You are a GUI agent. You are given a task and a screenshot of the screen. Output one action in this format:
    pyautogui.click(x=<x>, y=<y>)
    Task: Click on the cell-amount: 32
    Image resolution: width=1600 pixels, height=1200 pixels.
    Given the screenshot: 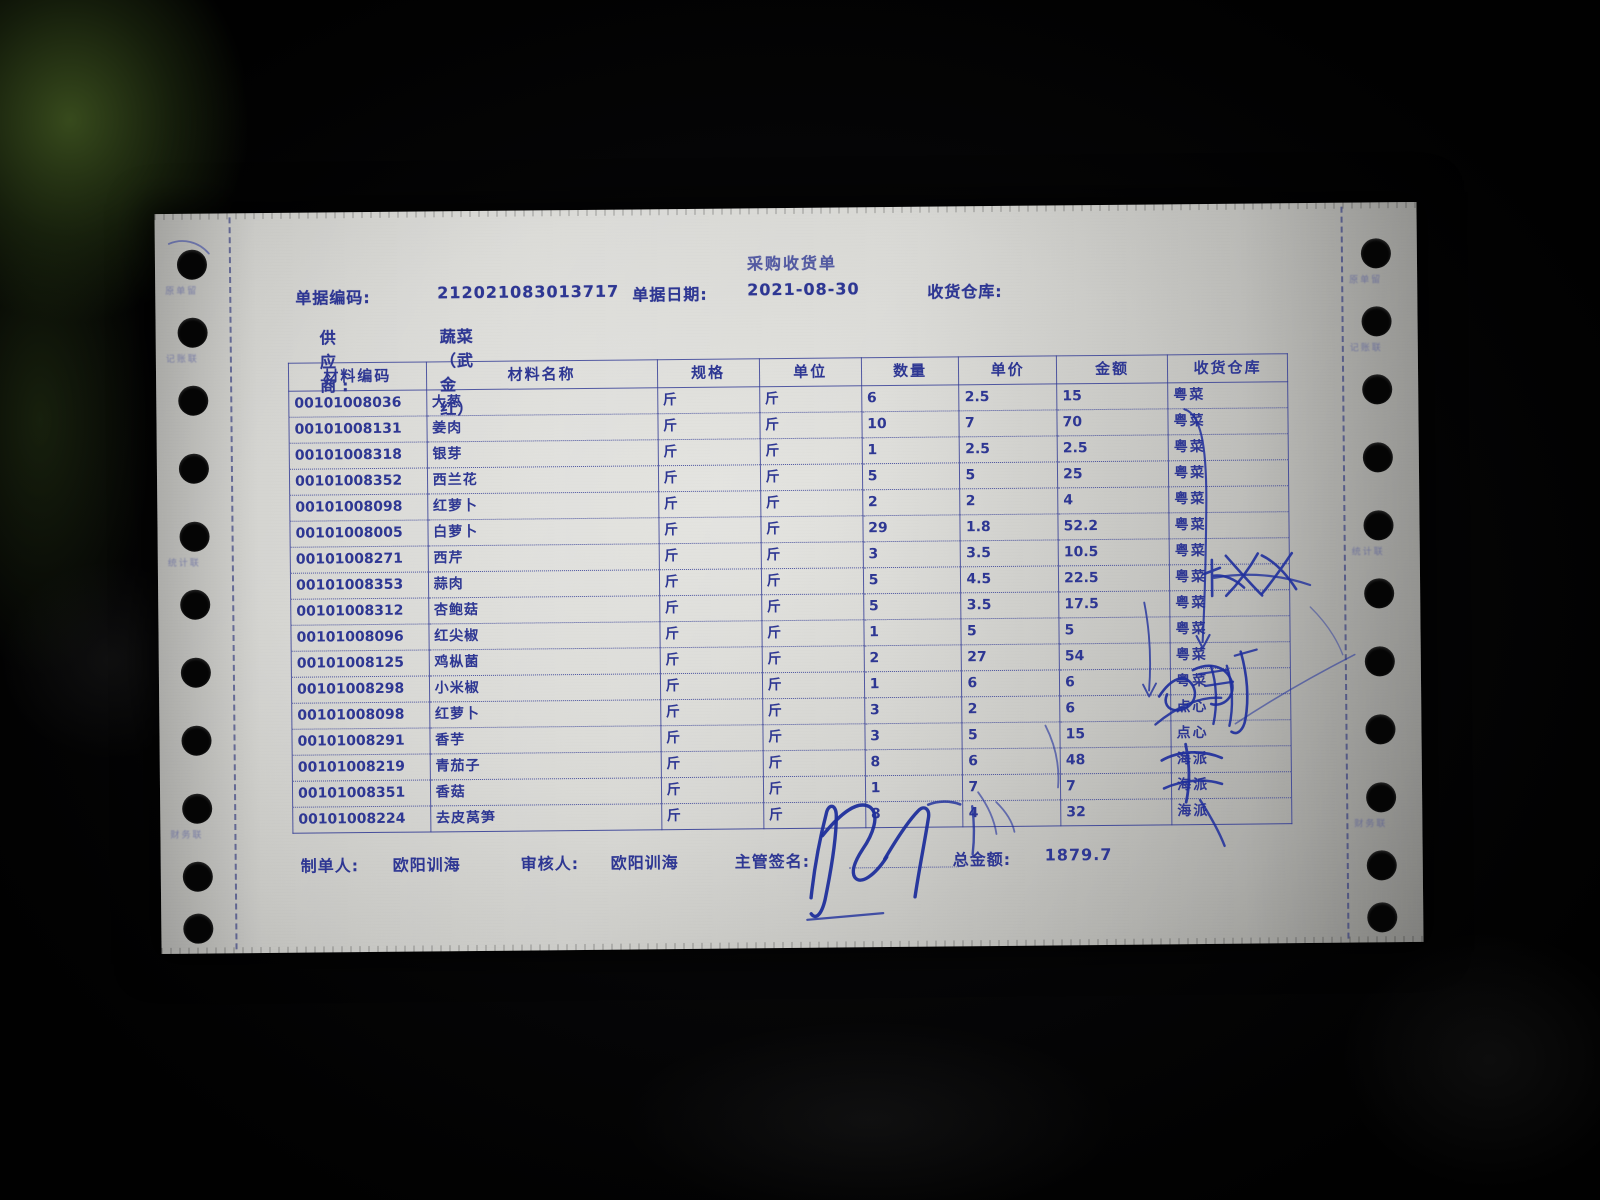 What is the action you would take?
    pyautogui.click(x=1116, y=812)
    